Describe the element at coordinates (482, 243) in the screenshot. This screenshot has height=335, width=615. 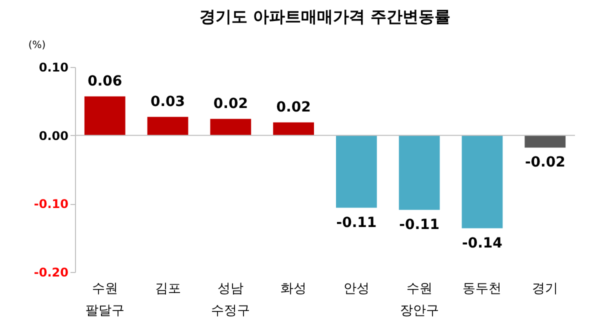
I see `data-label: -0.14` at that location.